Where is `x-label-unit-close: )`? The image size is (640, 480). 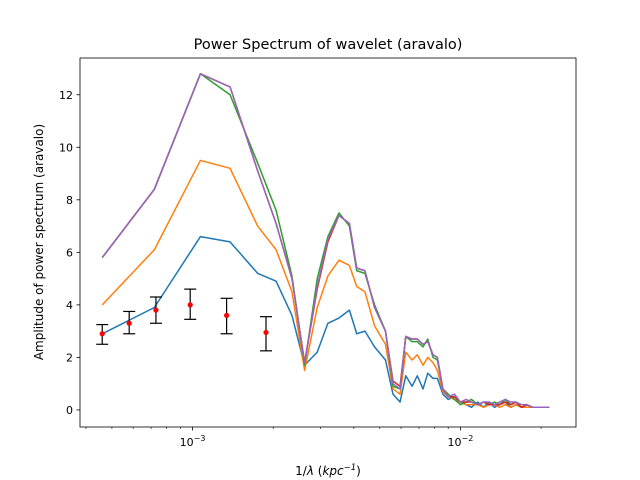
x-label-unit-close: ) is located at coordinates (358, 471).